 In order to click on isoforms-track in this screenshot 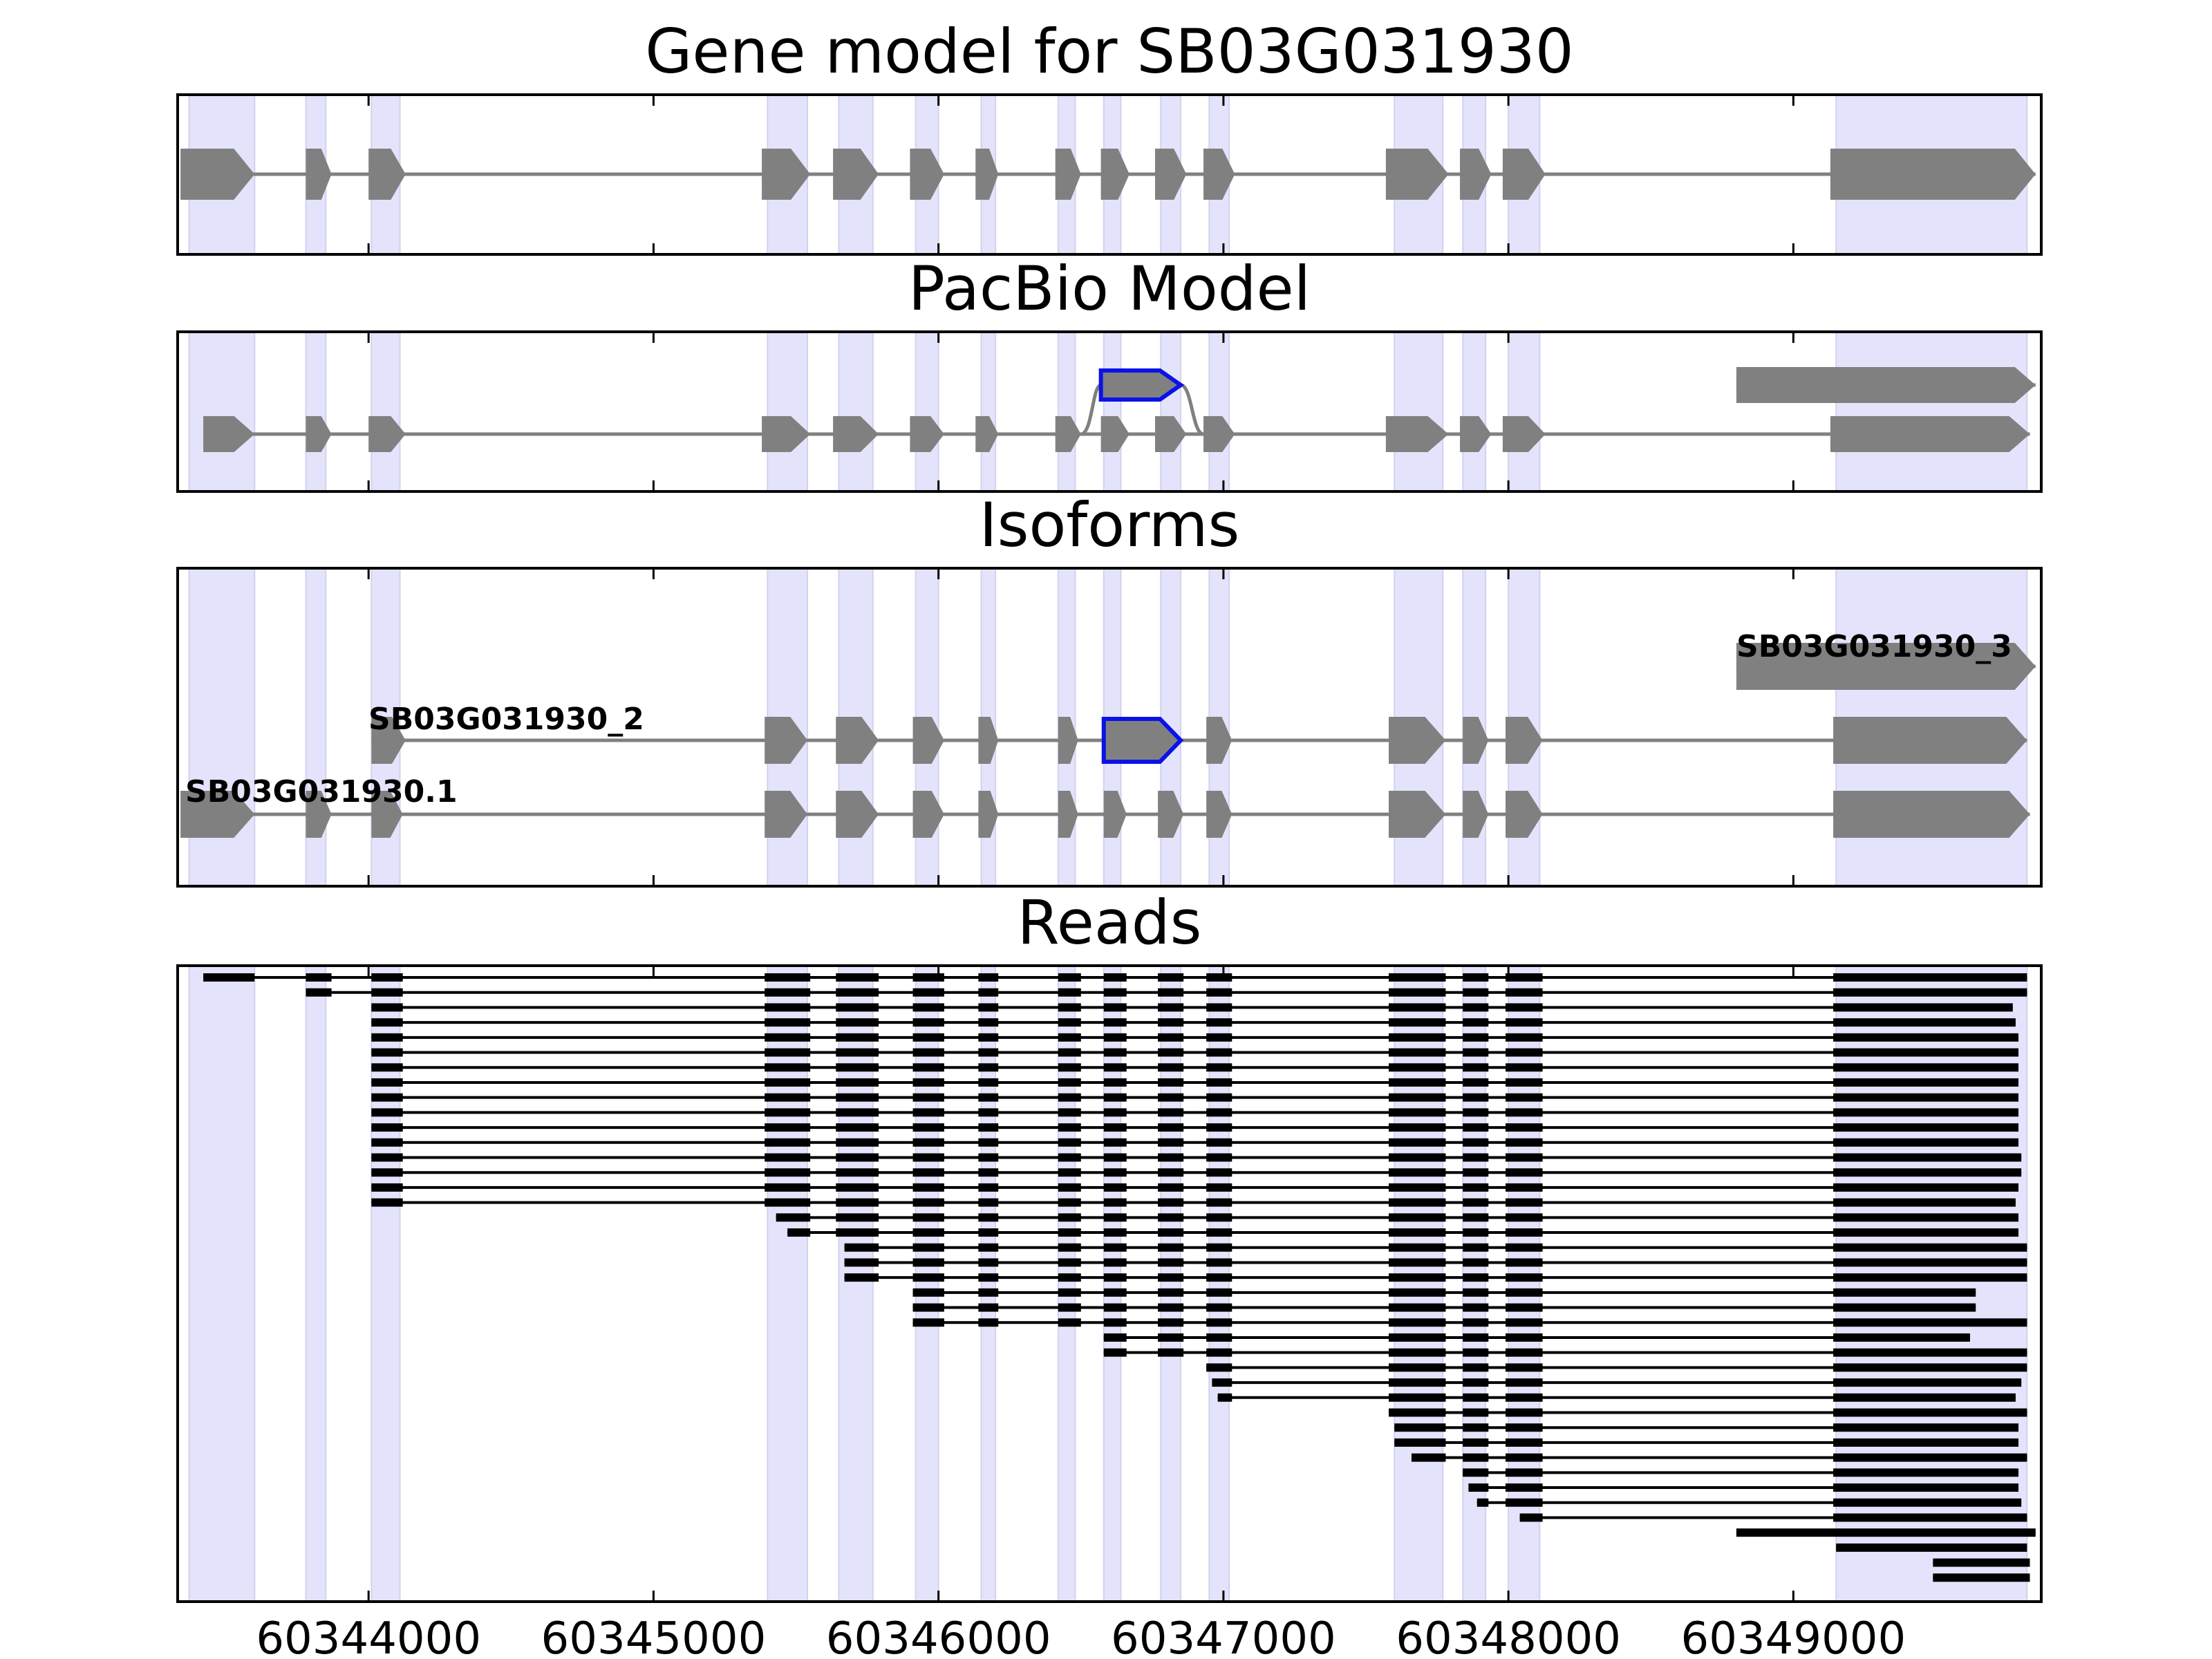, I will do `click(1108, 740)`.